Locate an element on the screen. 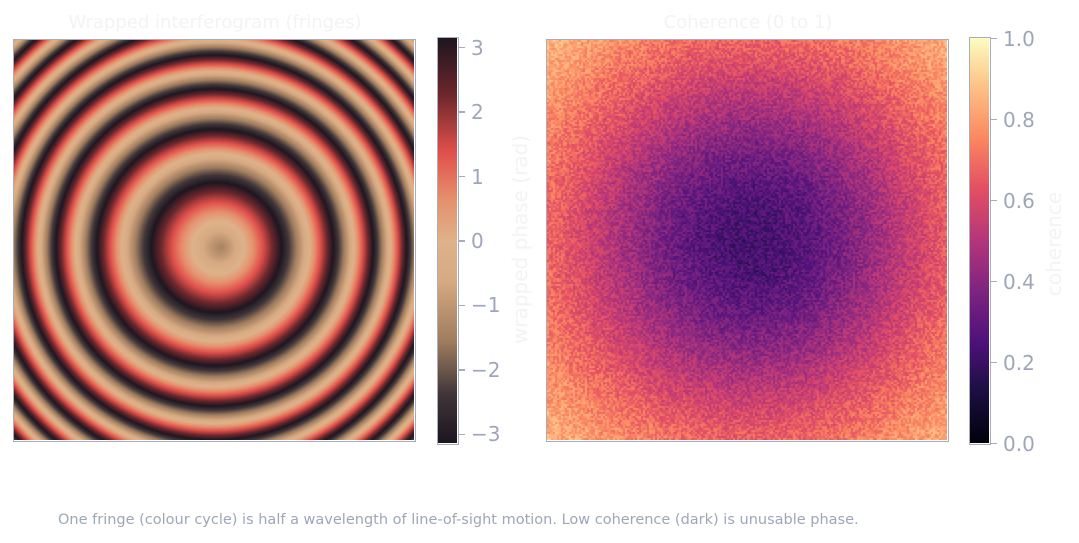 The height and width of the screenshot is (543, 1079). coherence-colorbar-tick-label: 0.6 is located at coordinates (1019, 200).